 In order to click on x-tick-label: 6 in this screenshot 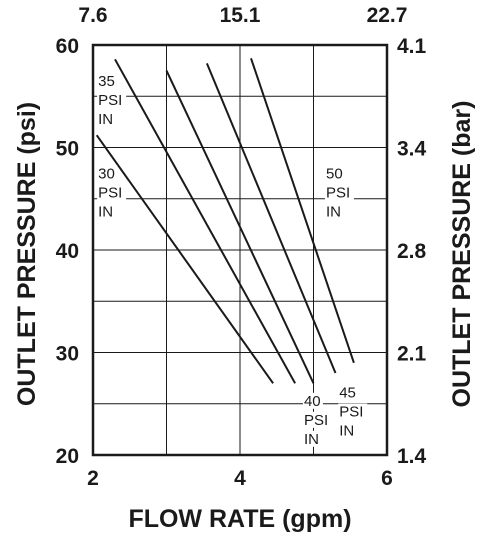, I will do `click(387, 478)`.